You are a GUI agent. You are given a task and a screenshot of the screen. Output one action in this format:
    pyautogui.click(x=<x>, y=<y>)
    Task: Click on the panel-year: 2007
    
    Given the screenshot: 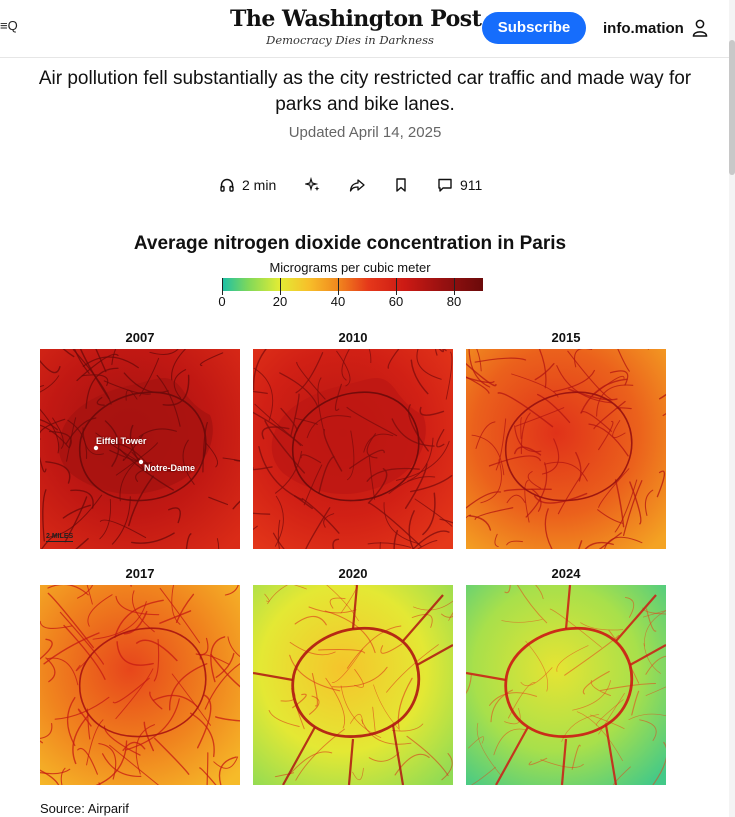 What is the action you would take?
    pyautogui.click(x=140, y=337)
    